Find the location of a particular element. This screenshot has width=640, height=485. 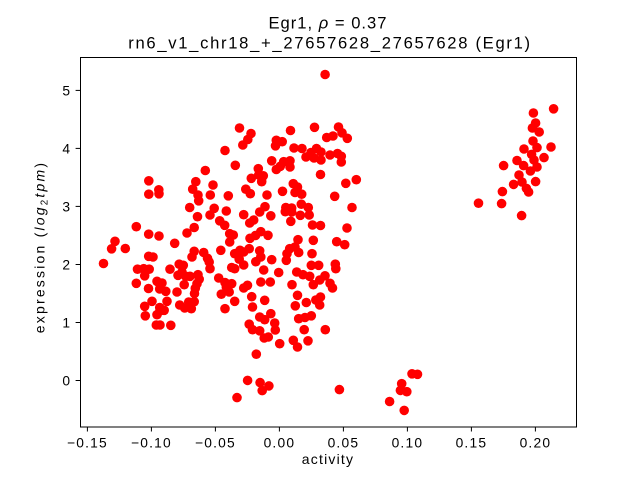

svg-text: 2 is located at coordinates (66, 264).